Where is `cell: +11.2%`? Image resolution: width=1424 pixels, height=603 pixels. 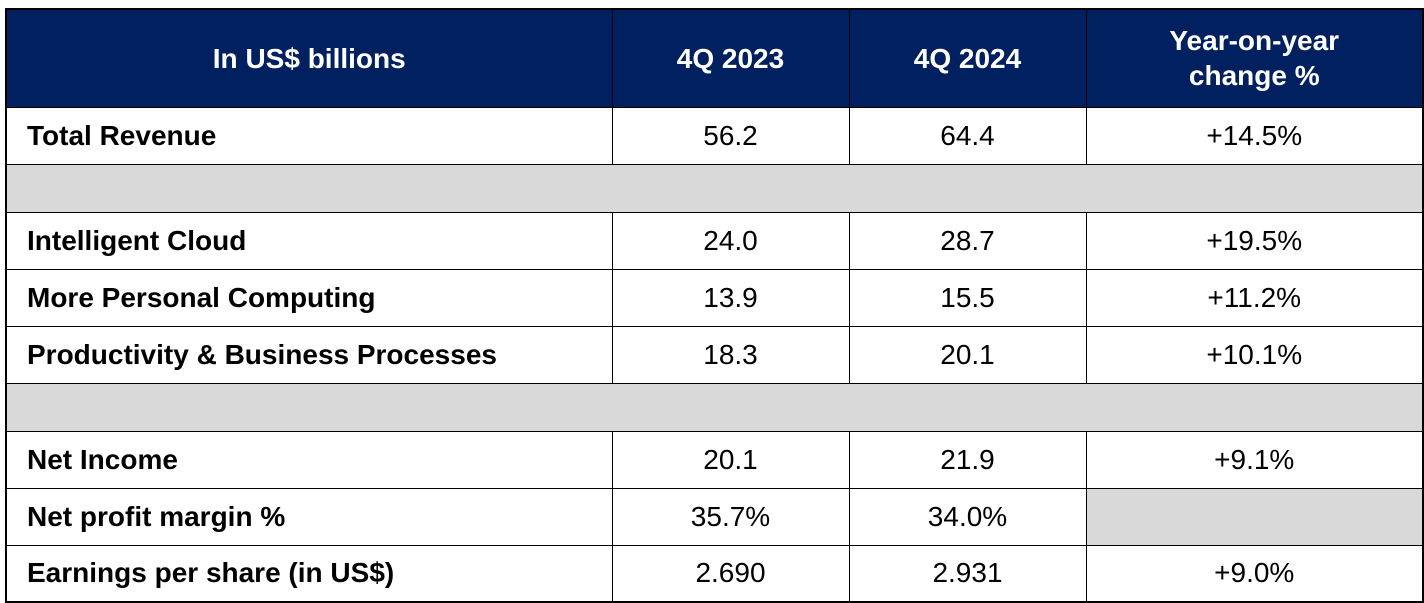 cell: +11.2% is located at coordinates (1254, 297).